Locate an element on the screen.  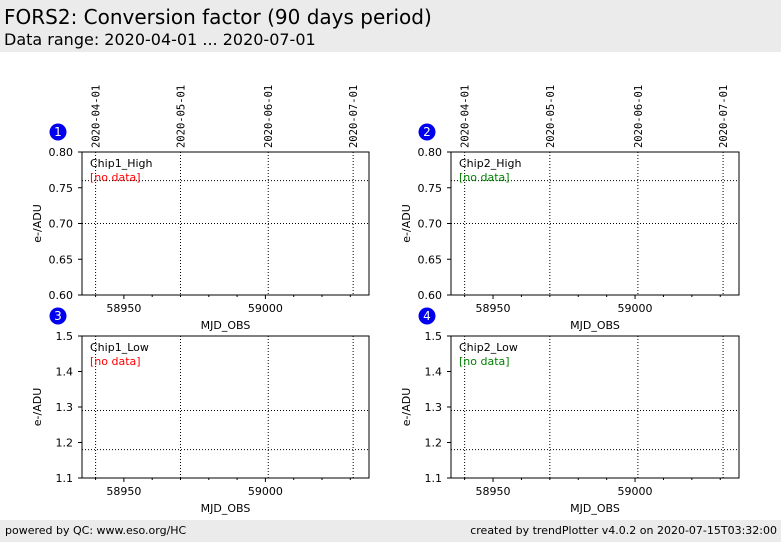
panel-2-date-label: 2020-05-01 is located at coordinates (551, 116).